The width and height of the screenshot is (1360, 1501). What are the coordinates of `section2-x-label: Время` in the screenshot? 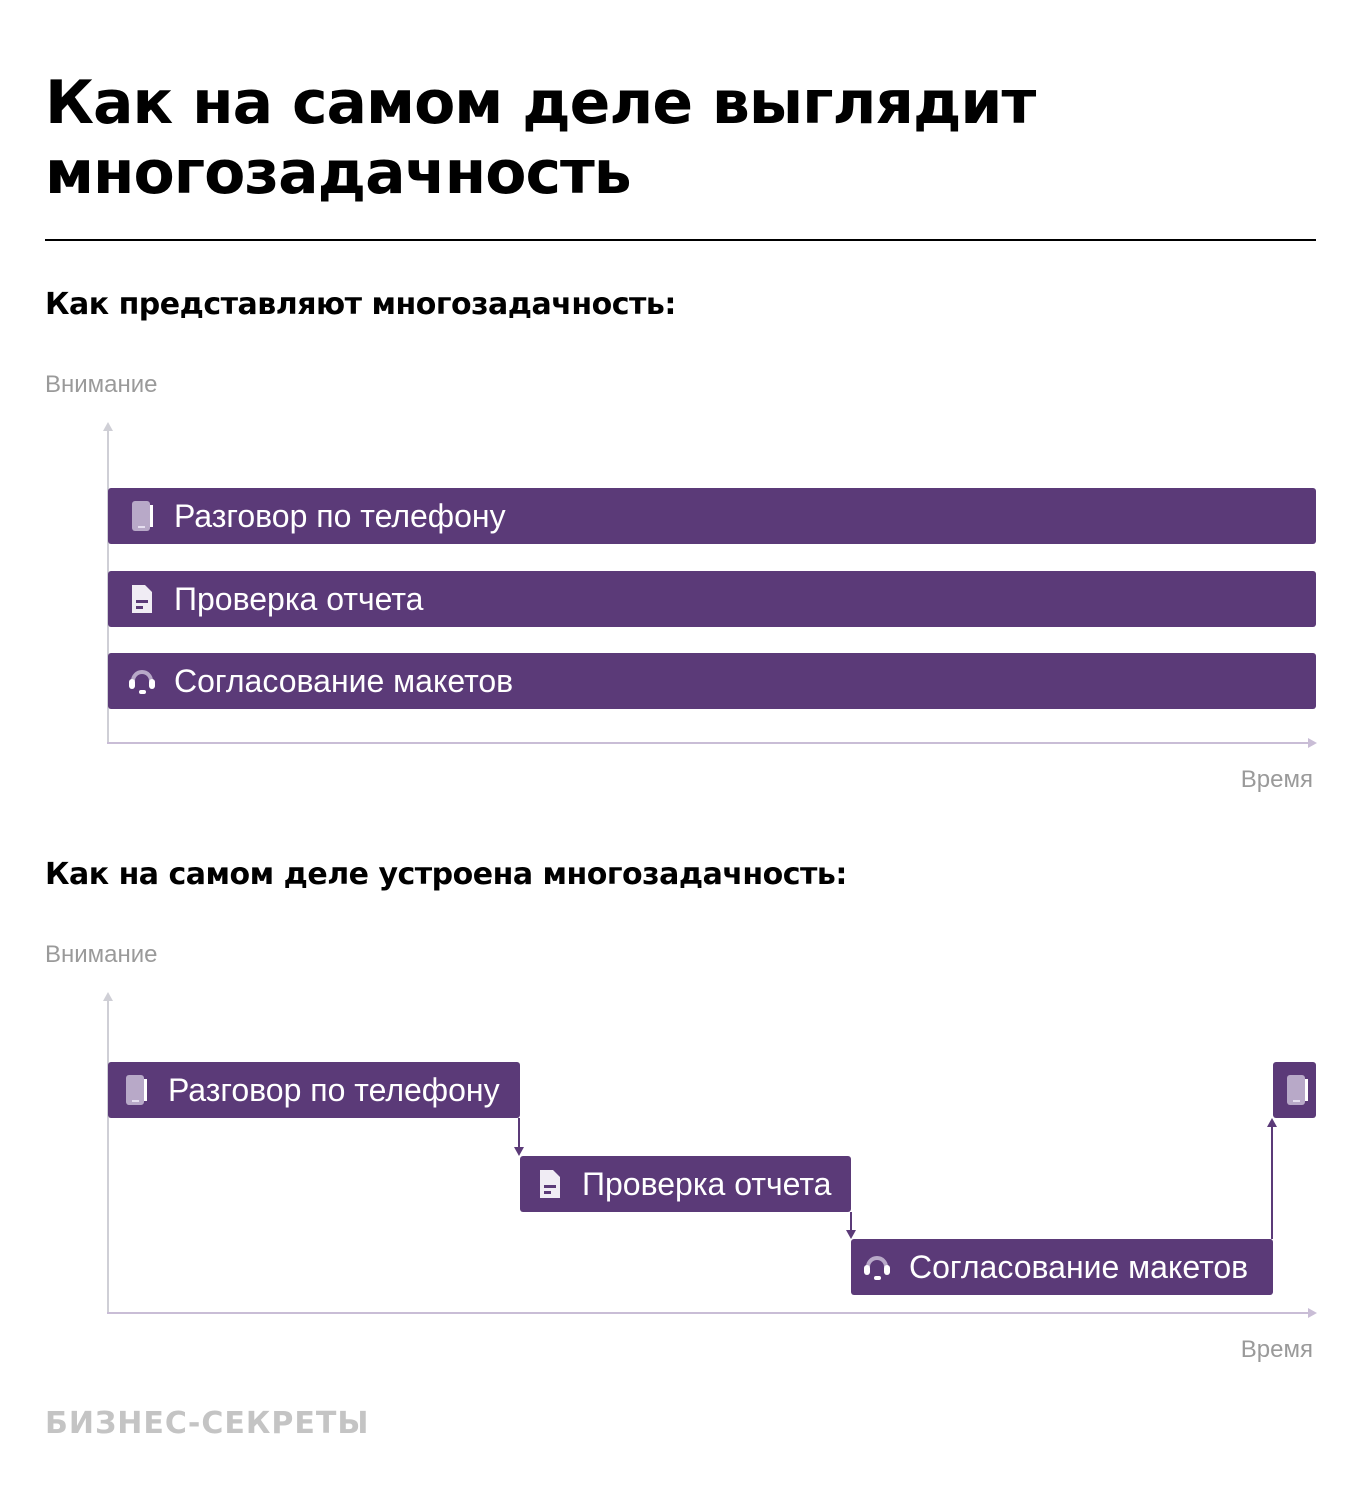 It's located at (1276, 1349).